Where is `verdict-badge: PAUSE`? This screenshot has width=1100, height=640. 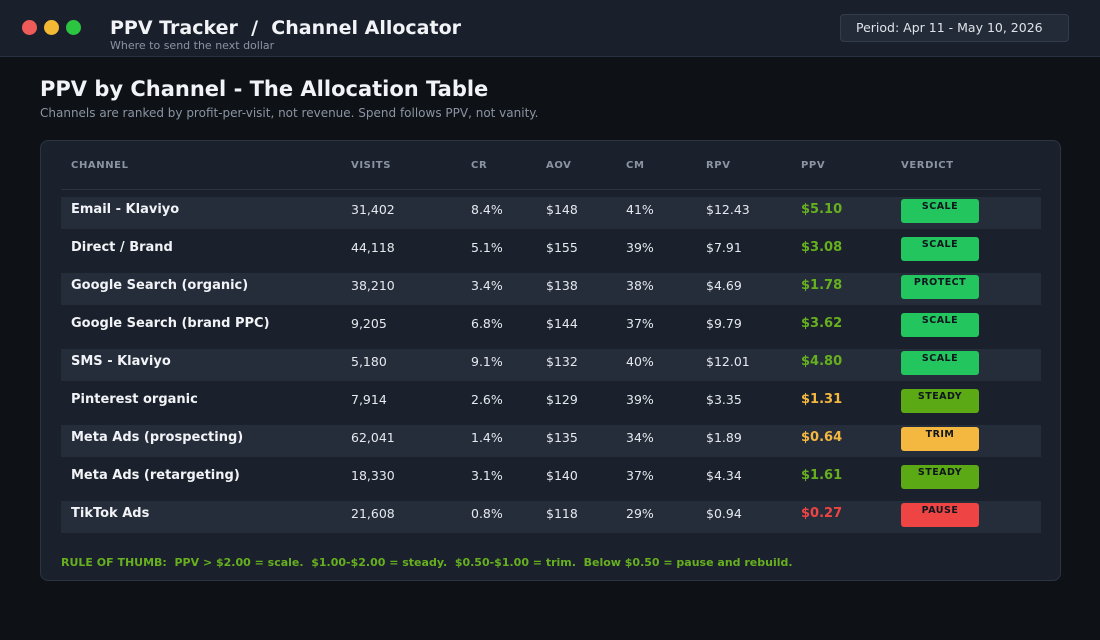 verdict-badge: PAUSE is located at coordinates (940, 515).